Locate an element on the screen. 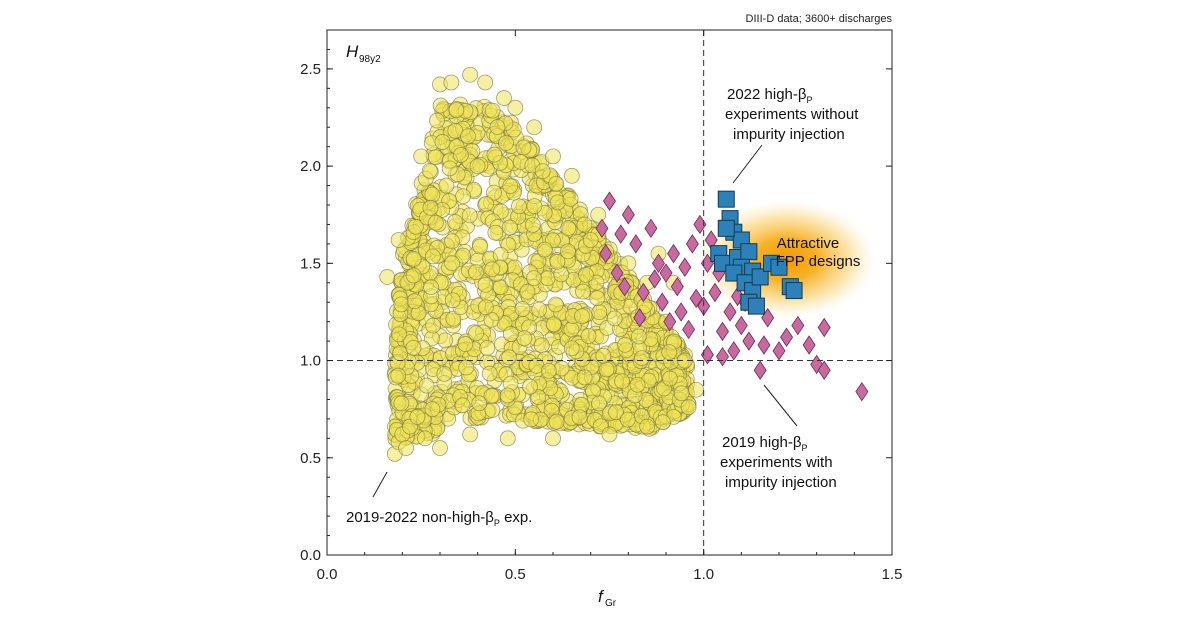 This screenshot has width=1200, height=630. annotation-2022-leader is located at coordinates (747, 164).